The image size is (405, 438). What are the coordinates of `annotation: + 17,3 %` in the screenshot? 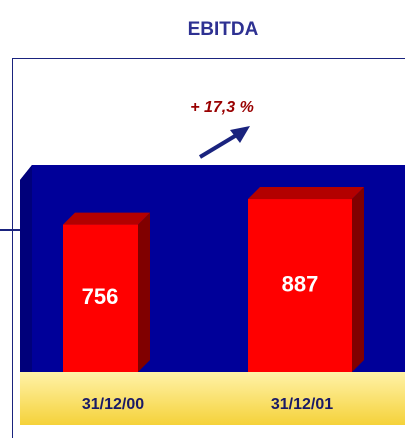 It's located at (222, 107).